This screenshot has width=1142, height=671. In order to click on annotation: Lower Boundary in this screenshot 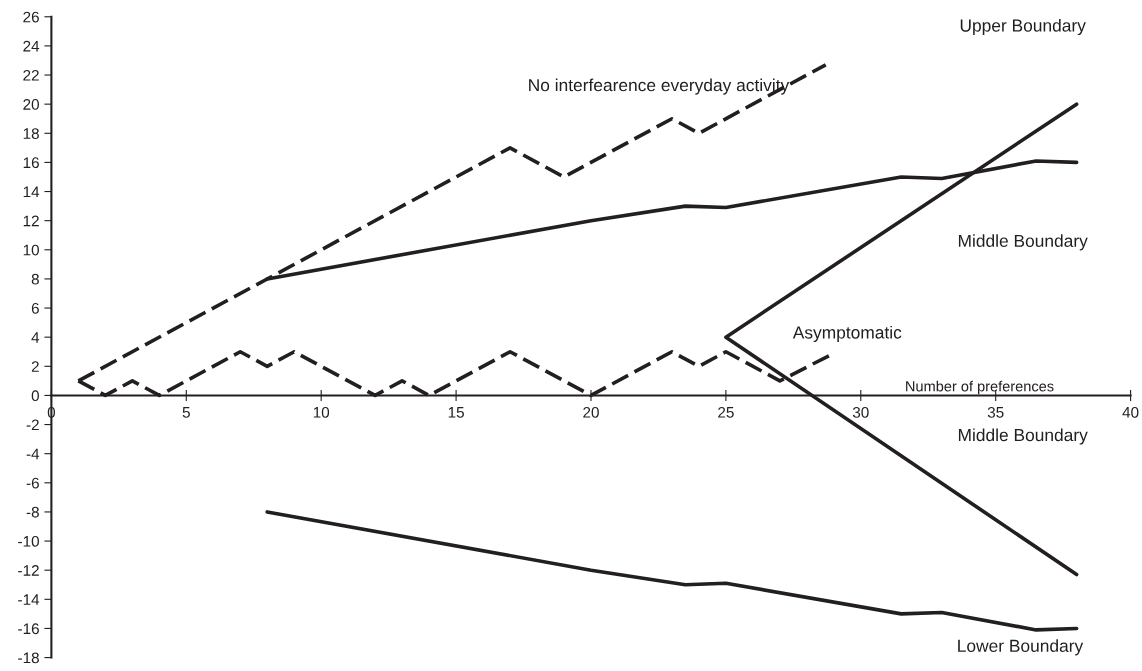, I will do `click(1021, 647)`.